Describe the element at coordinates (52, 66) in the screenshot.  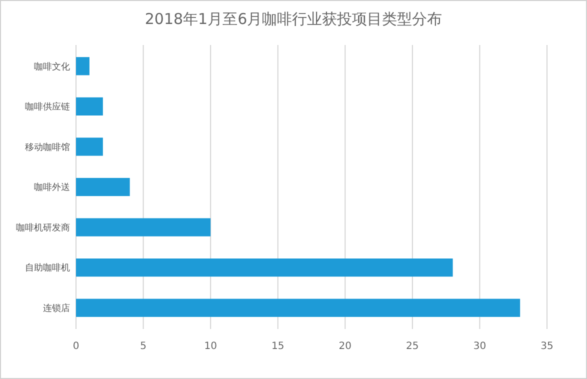
I see `y-tick-label: 咖啡文化` at that location.